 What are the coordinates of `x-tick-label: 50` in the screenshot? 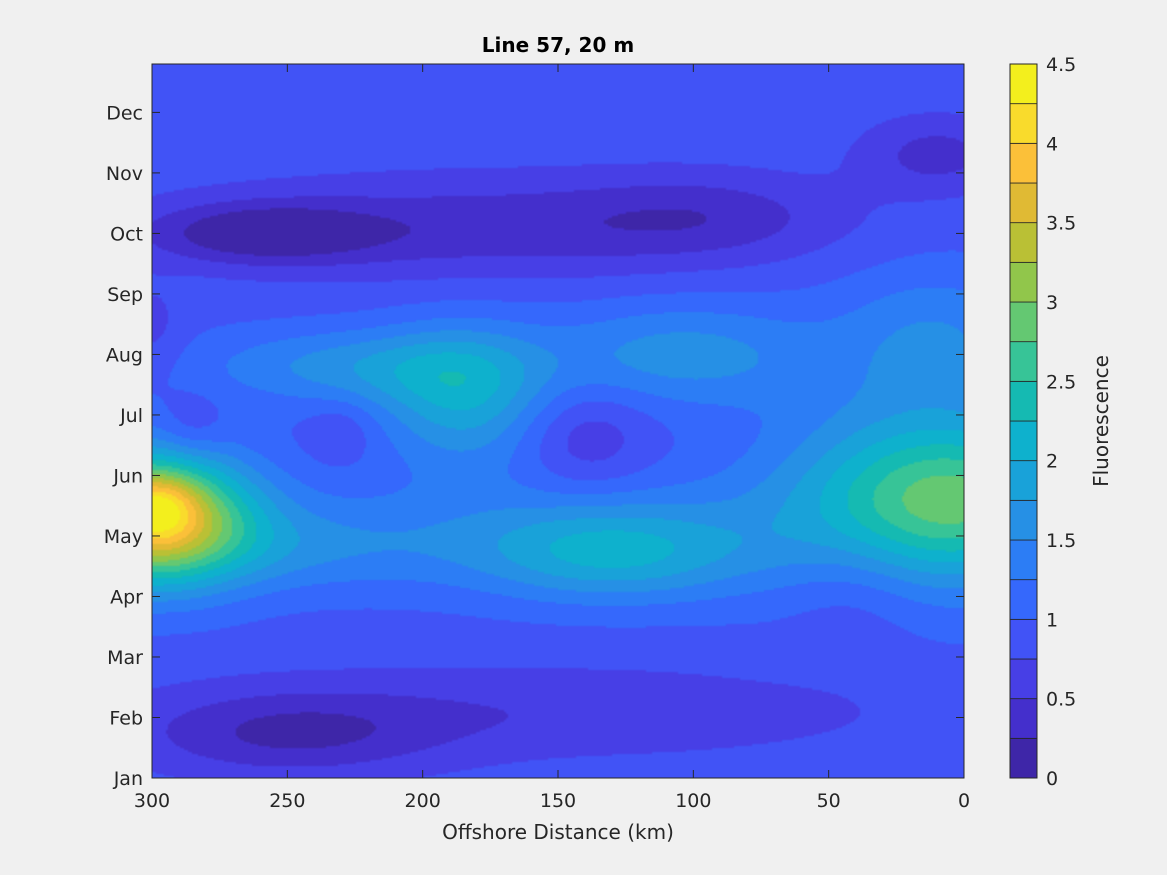 It's located at (829, 801).